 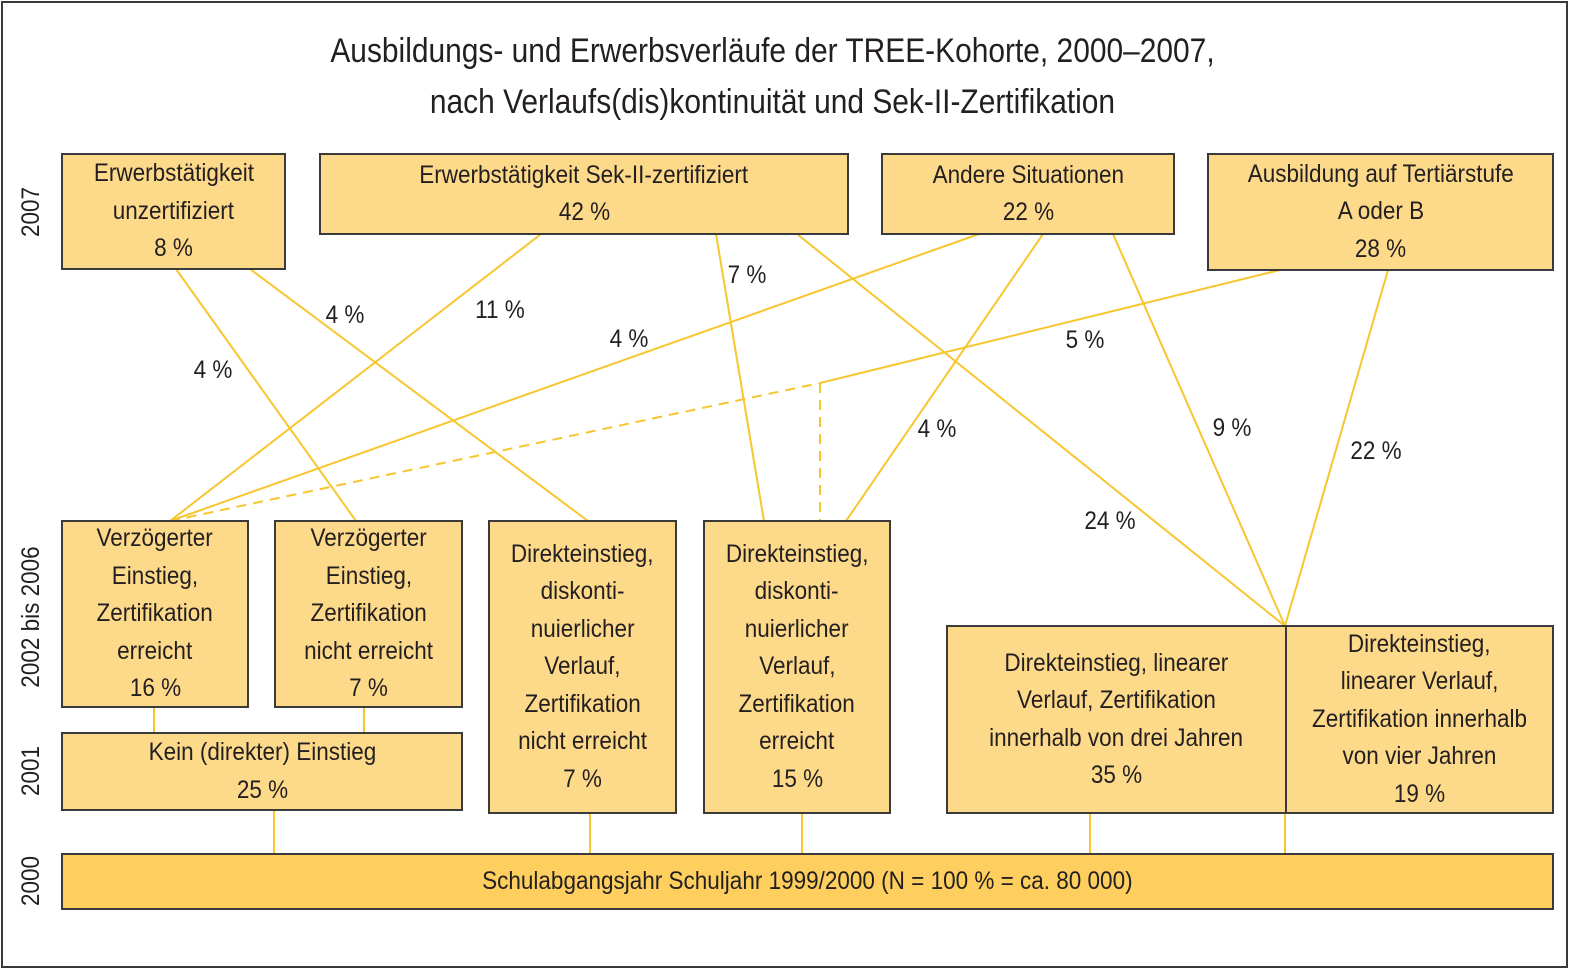 I want to click on flow-line-linear-erwerb-zert, so click(x=1041, y=430).